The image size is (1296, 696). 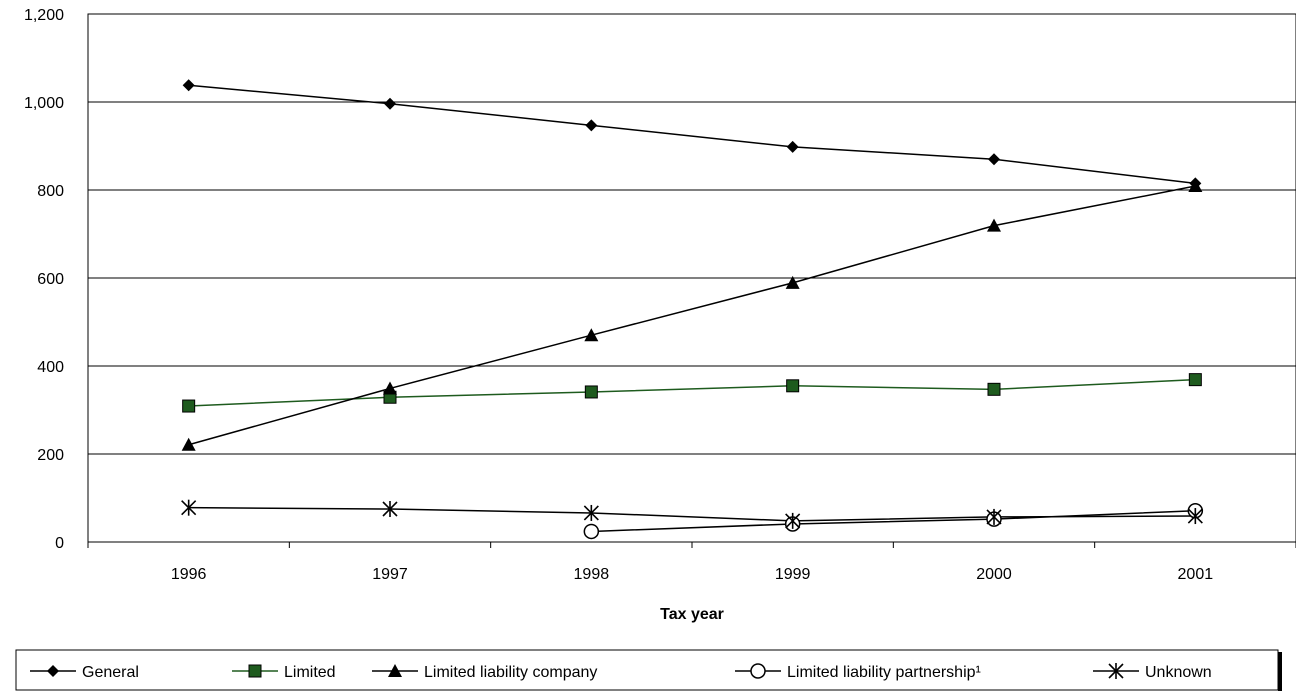 What do you see at coordinates (50, 455) in the screenshot?
I see `y-tick-label: 200` at bounding box center [50, 455].